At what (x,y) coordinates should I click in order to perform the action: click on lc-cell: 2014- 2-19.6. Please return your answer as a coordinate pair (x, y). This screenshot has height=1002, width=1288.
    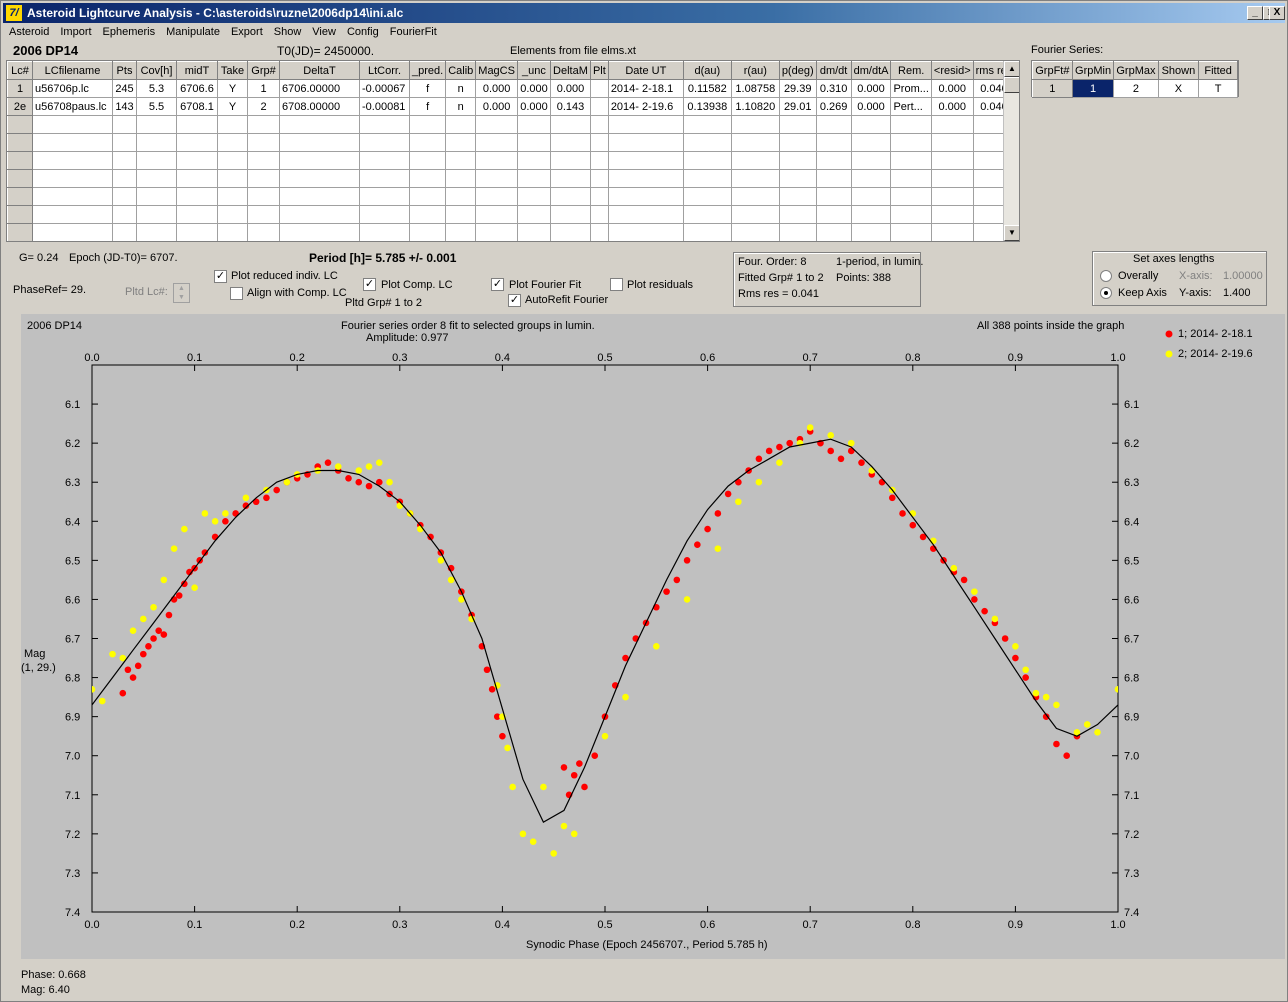
    Looking at the image, I should click on (645, 106).